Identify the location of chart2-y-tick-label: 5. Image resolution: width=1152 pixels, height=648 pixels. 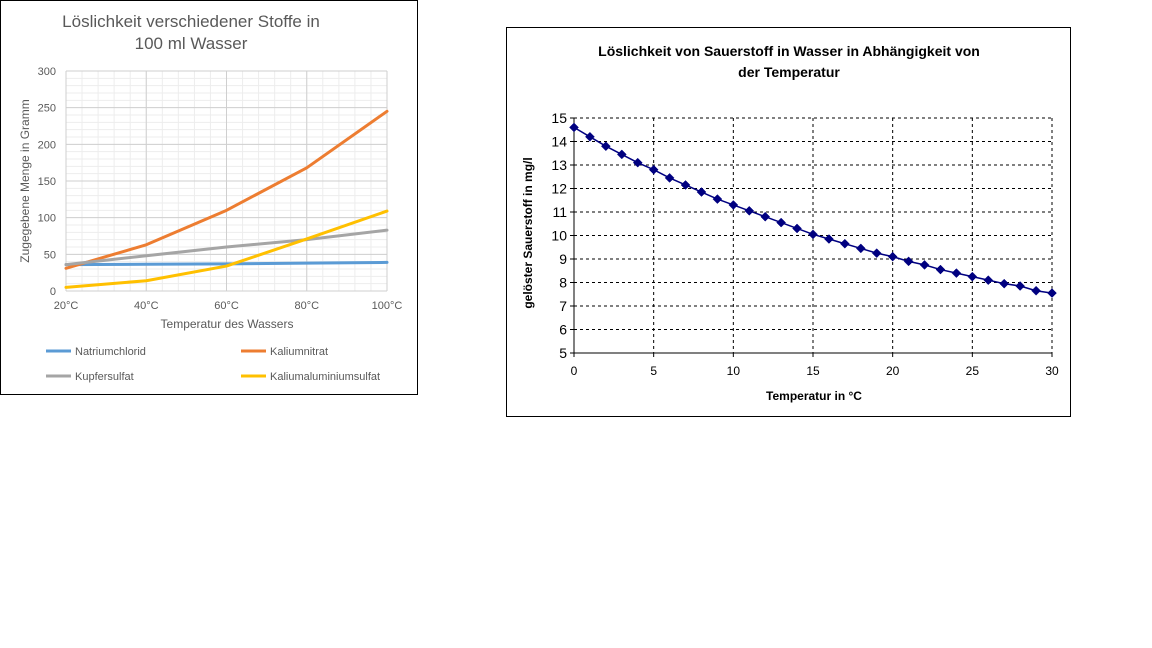
(563, 353).